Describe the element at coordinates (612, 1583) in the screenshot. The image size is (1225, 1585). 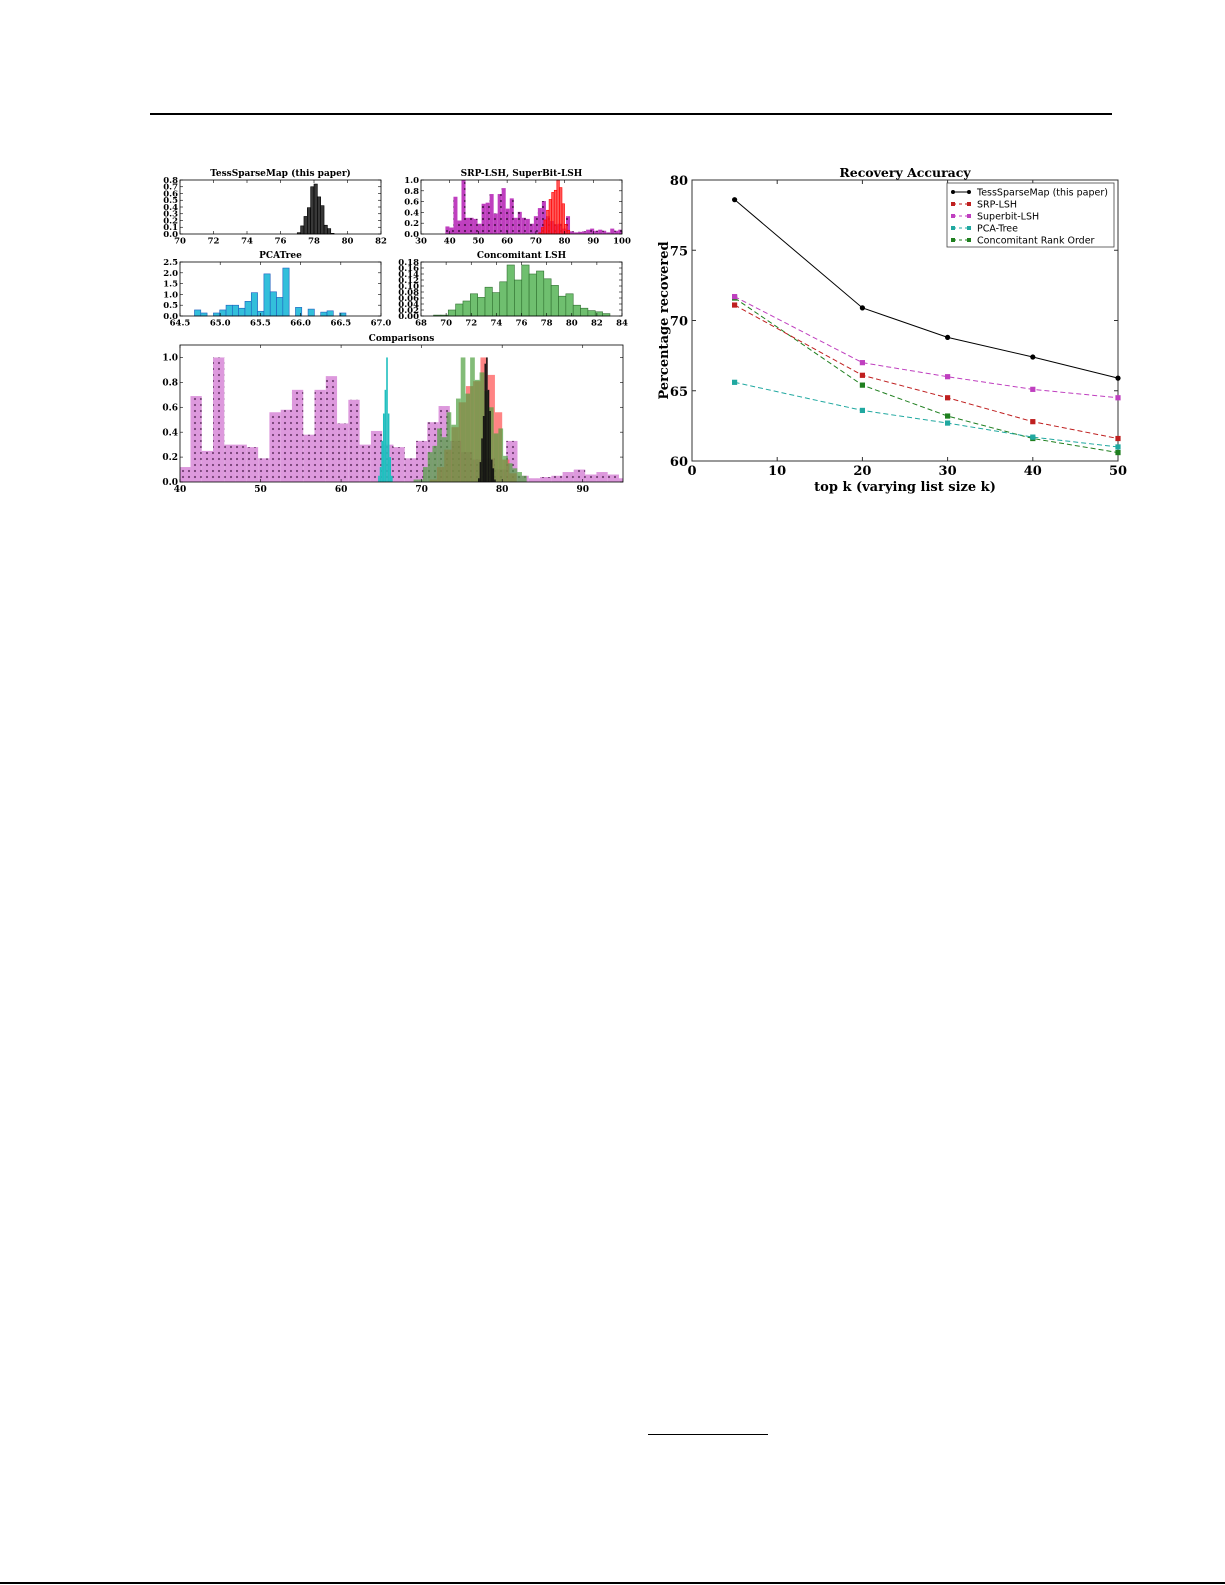
I see `page-bottom-rule` at that location.